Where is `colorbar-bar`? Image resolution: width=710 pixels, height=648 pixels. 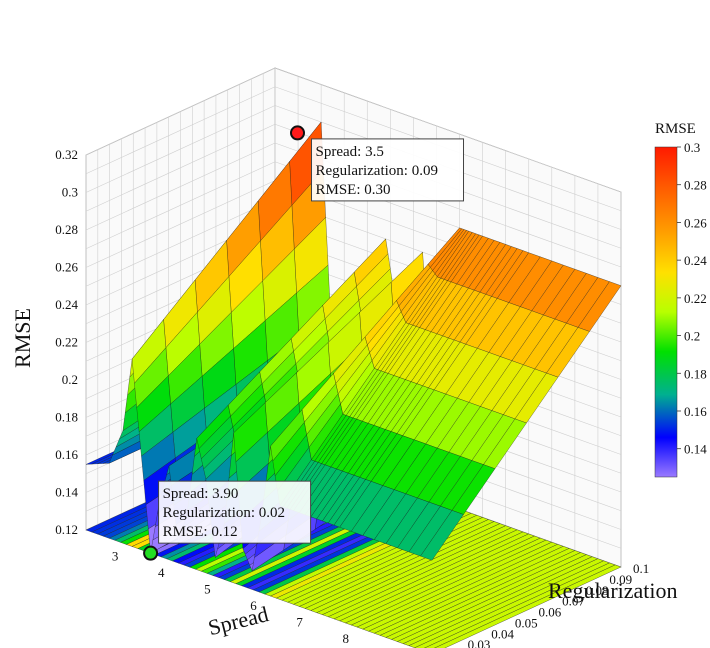 colorbar-bar is located at coordinates (666, 312).